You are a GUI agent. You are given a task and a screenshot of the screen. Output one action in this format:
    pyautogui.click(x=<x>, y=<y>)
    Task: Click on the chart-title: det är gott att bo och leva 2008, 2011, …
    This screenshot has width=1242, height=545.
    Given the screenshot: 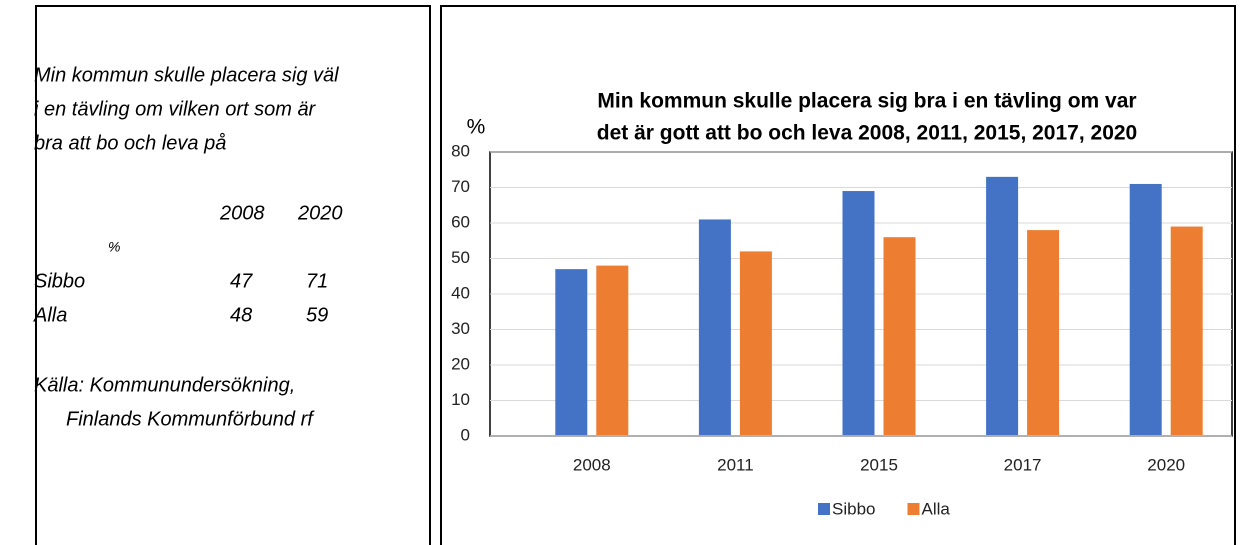 What is the action you would take?
    pyautogui.click(x=867, y=133)
    